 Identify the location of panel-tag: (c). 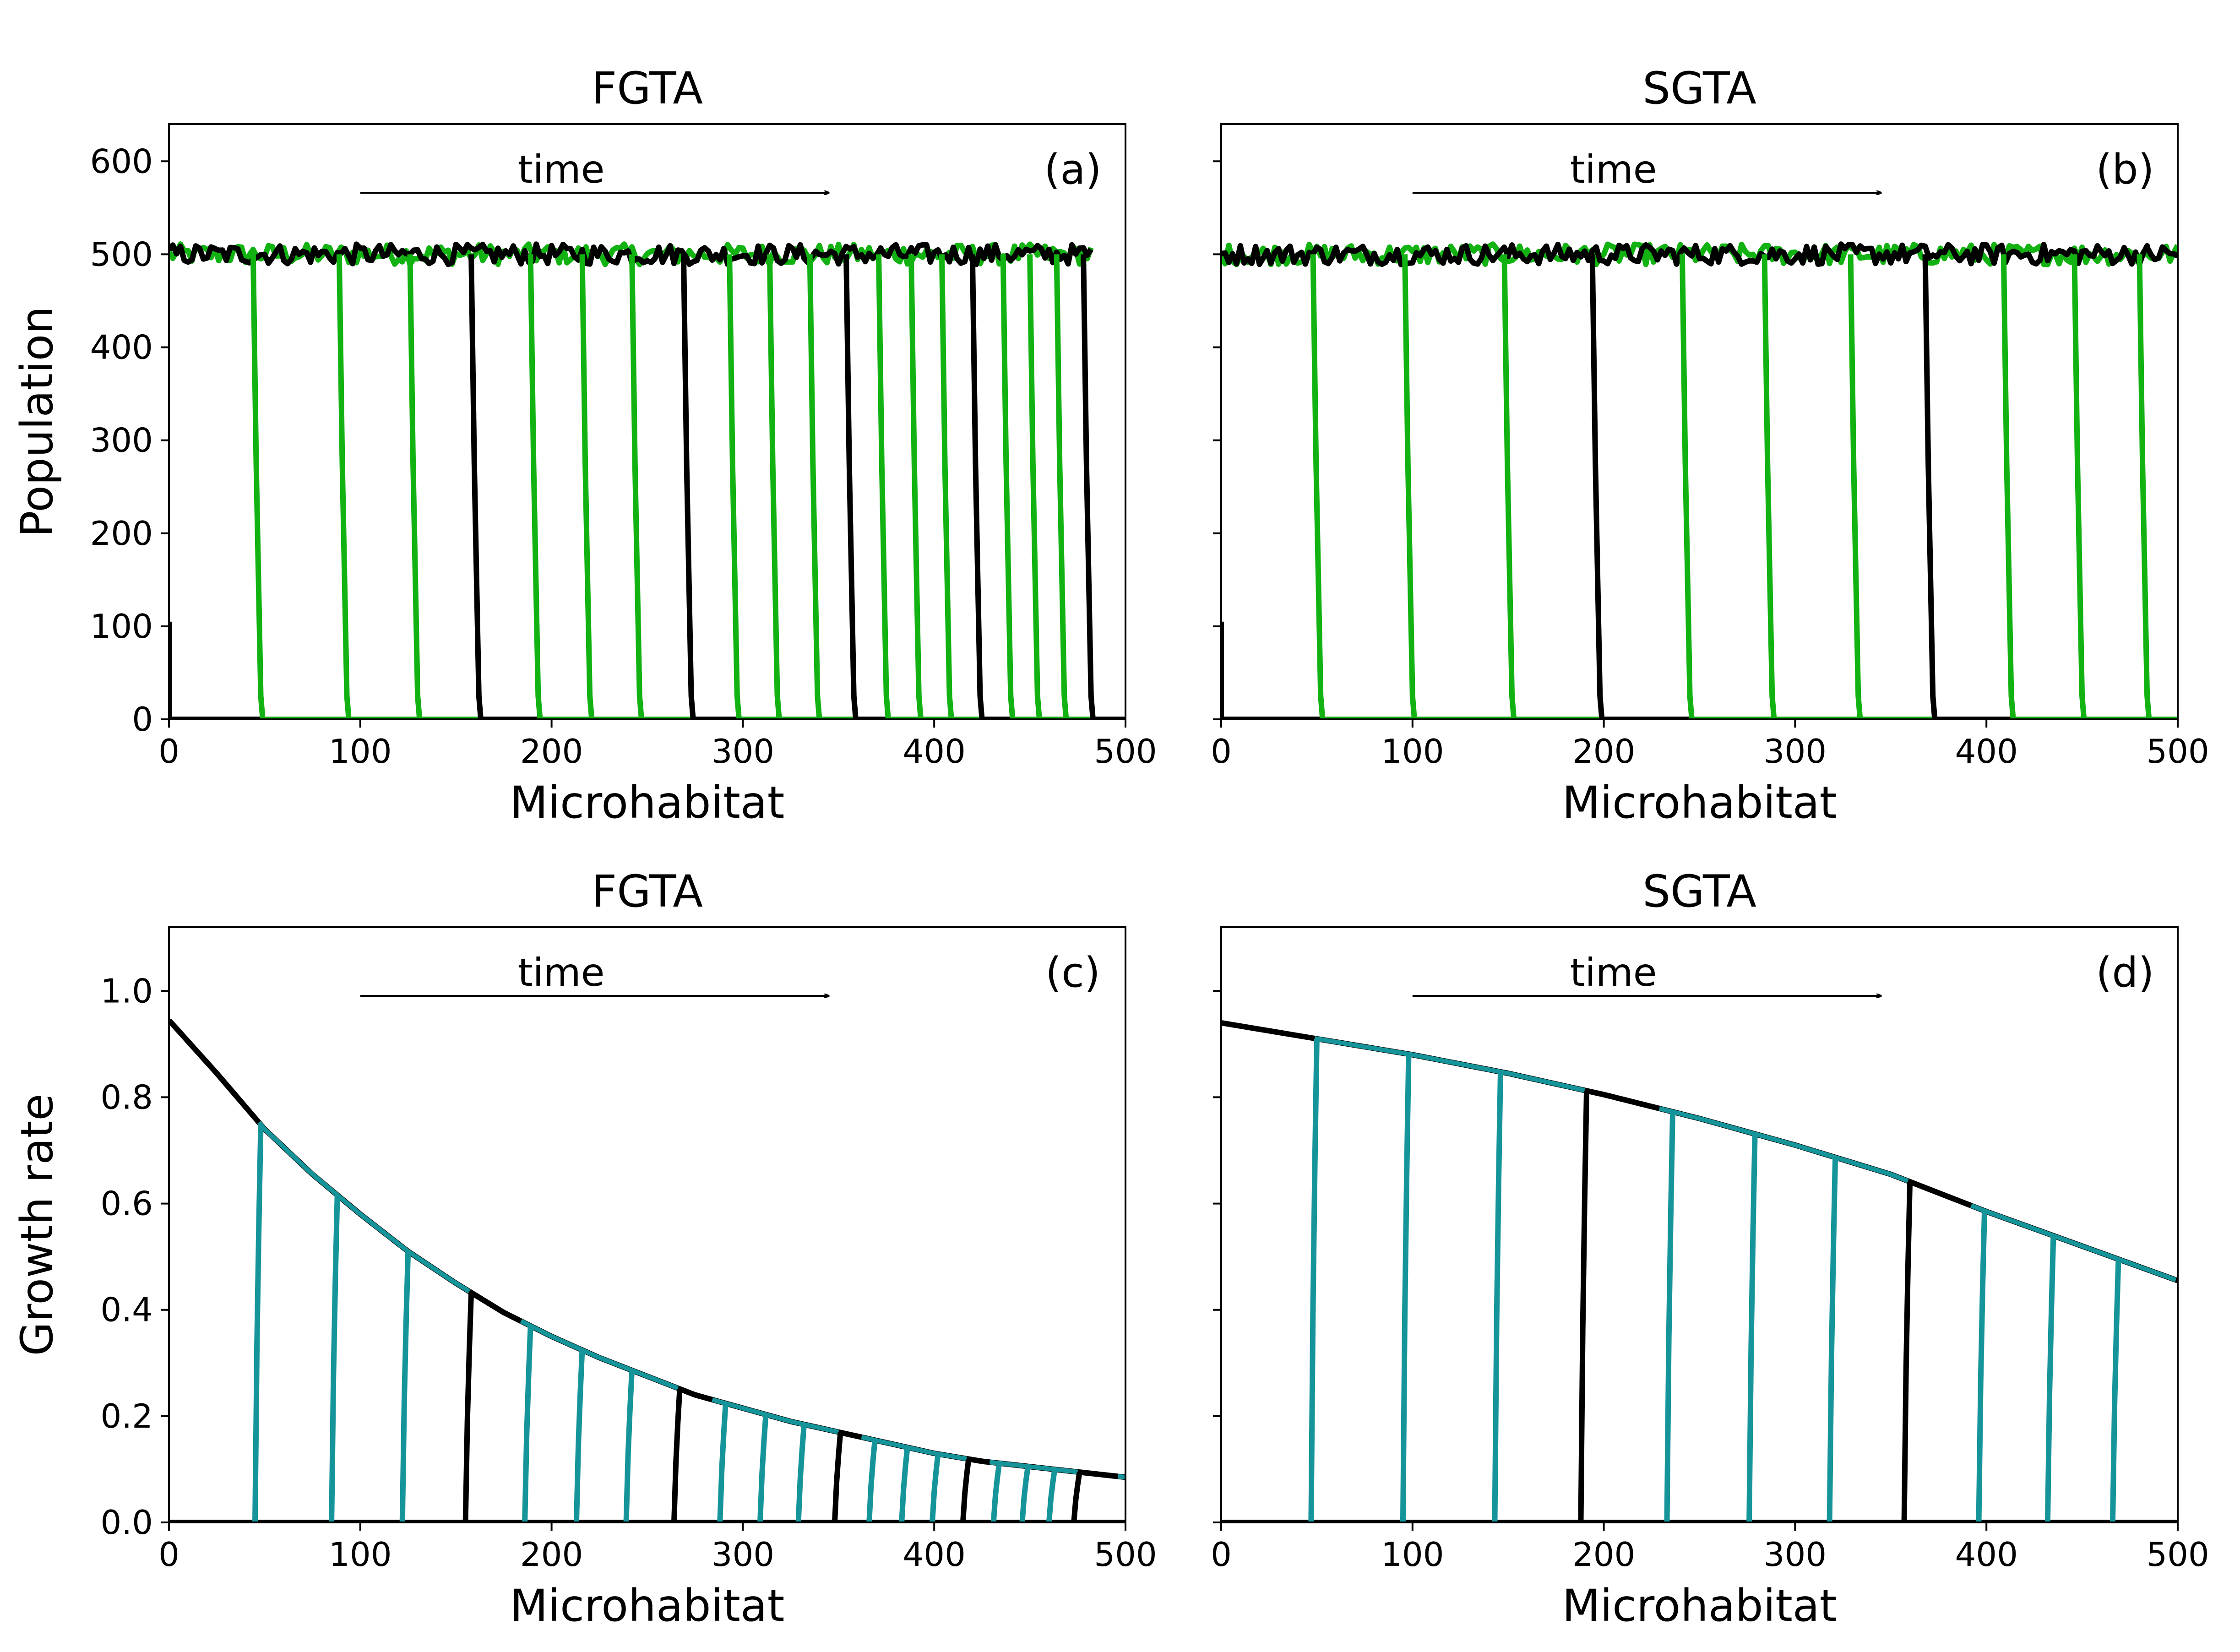
(1072, 973).